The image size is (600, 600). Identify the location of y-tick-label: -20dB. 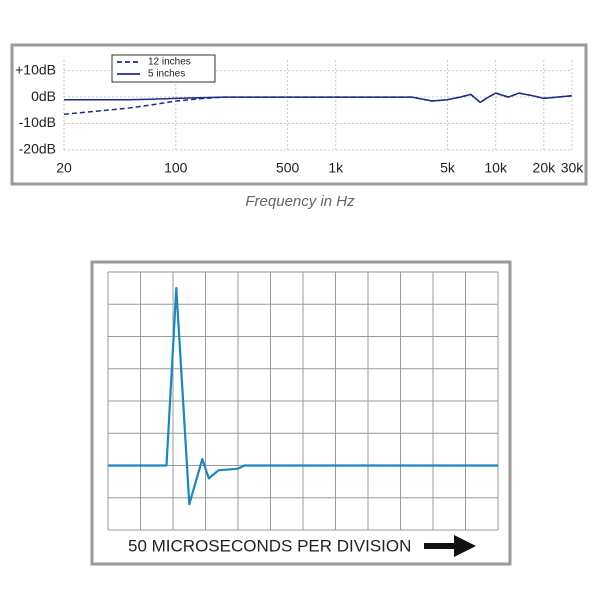
(37, 149).